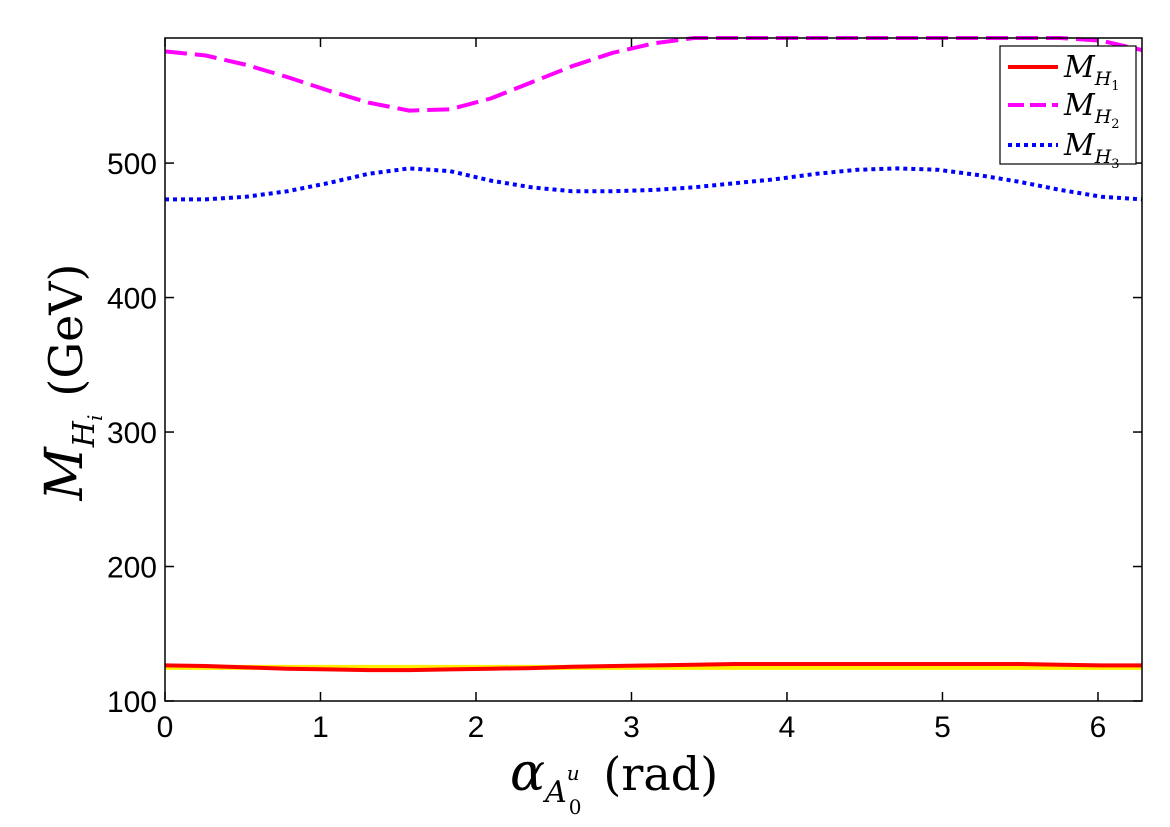 This screenshot has width=1170, height=827. I want to click on x-label-sup: u, so click(573, 773).